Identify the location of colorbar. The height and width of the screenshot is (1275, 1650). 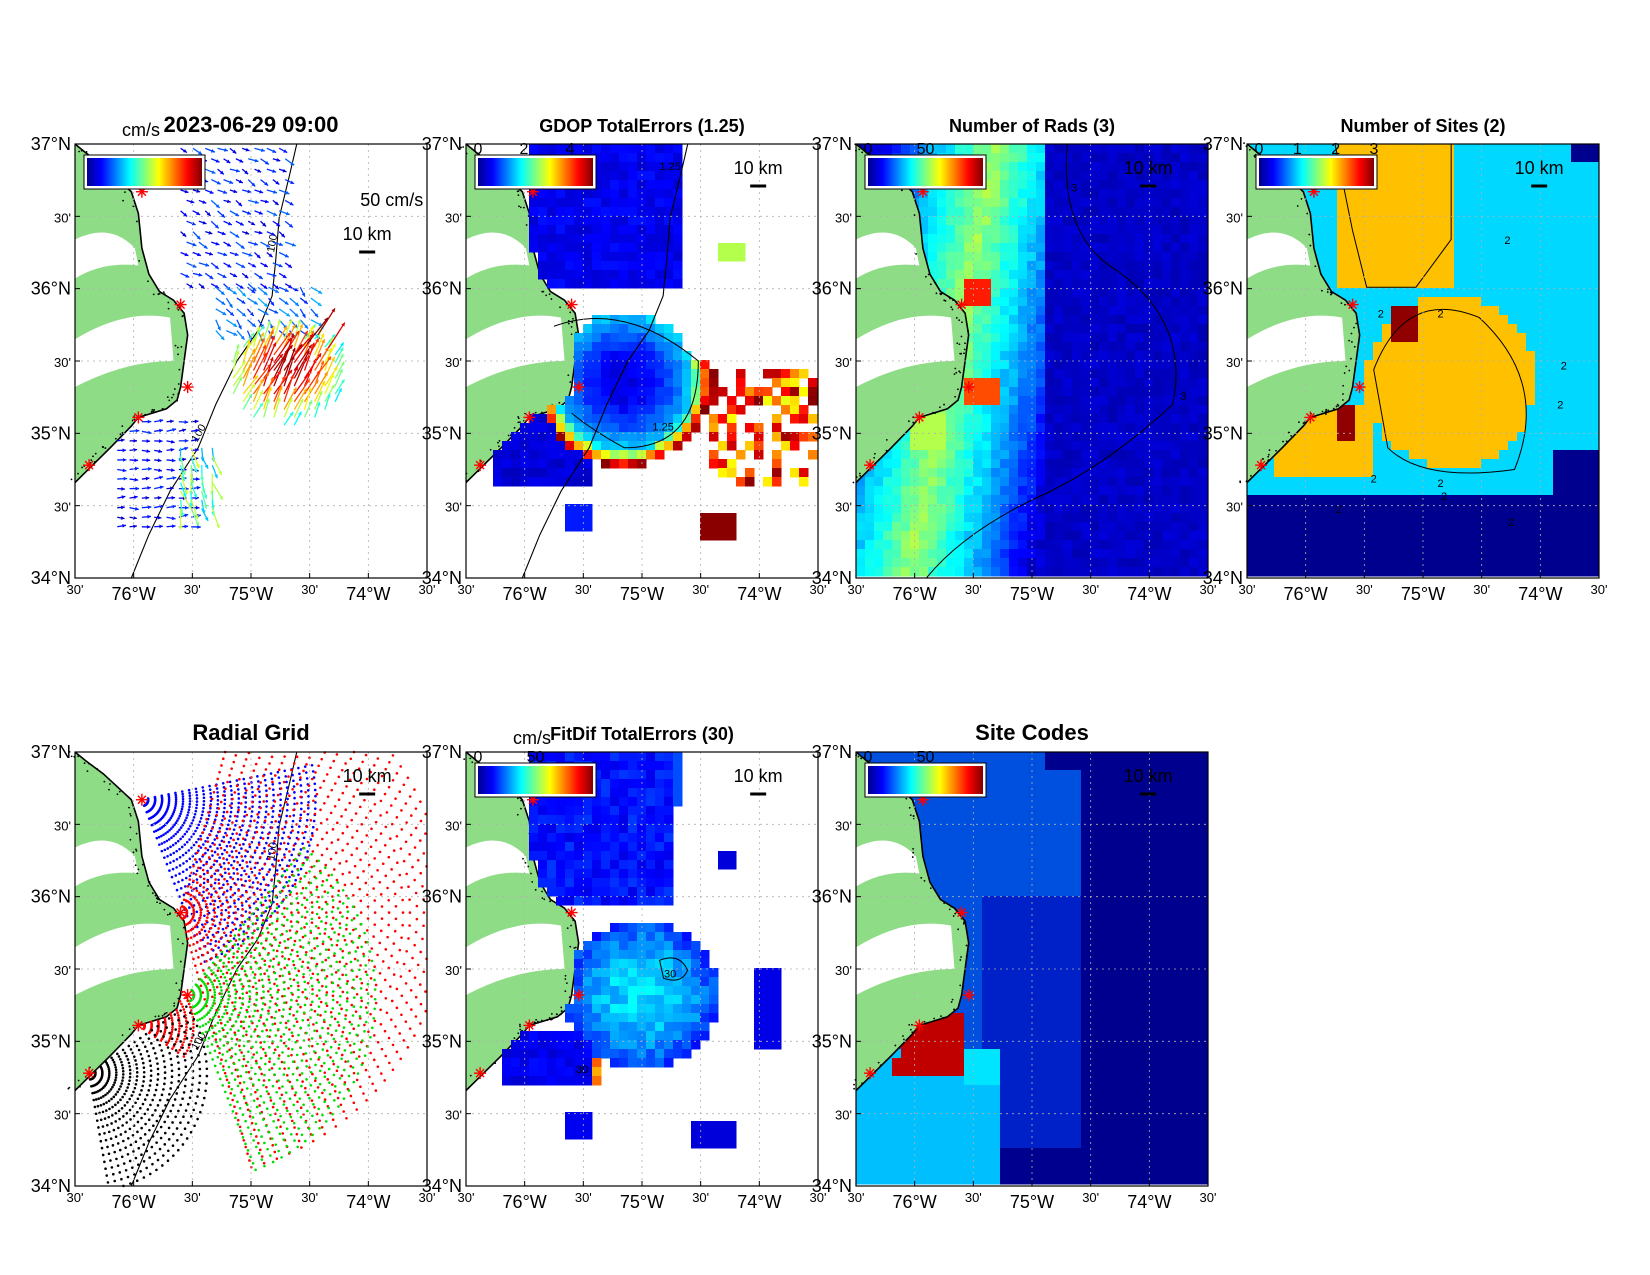
(535, 172).